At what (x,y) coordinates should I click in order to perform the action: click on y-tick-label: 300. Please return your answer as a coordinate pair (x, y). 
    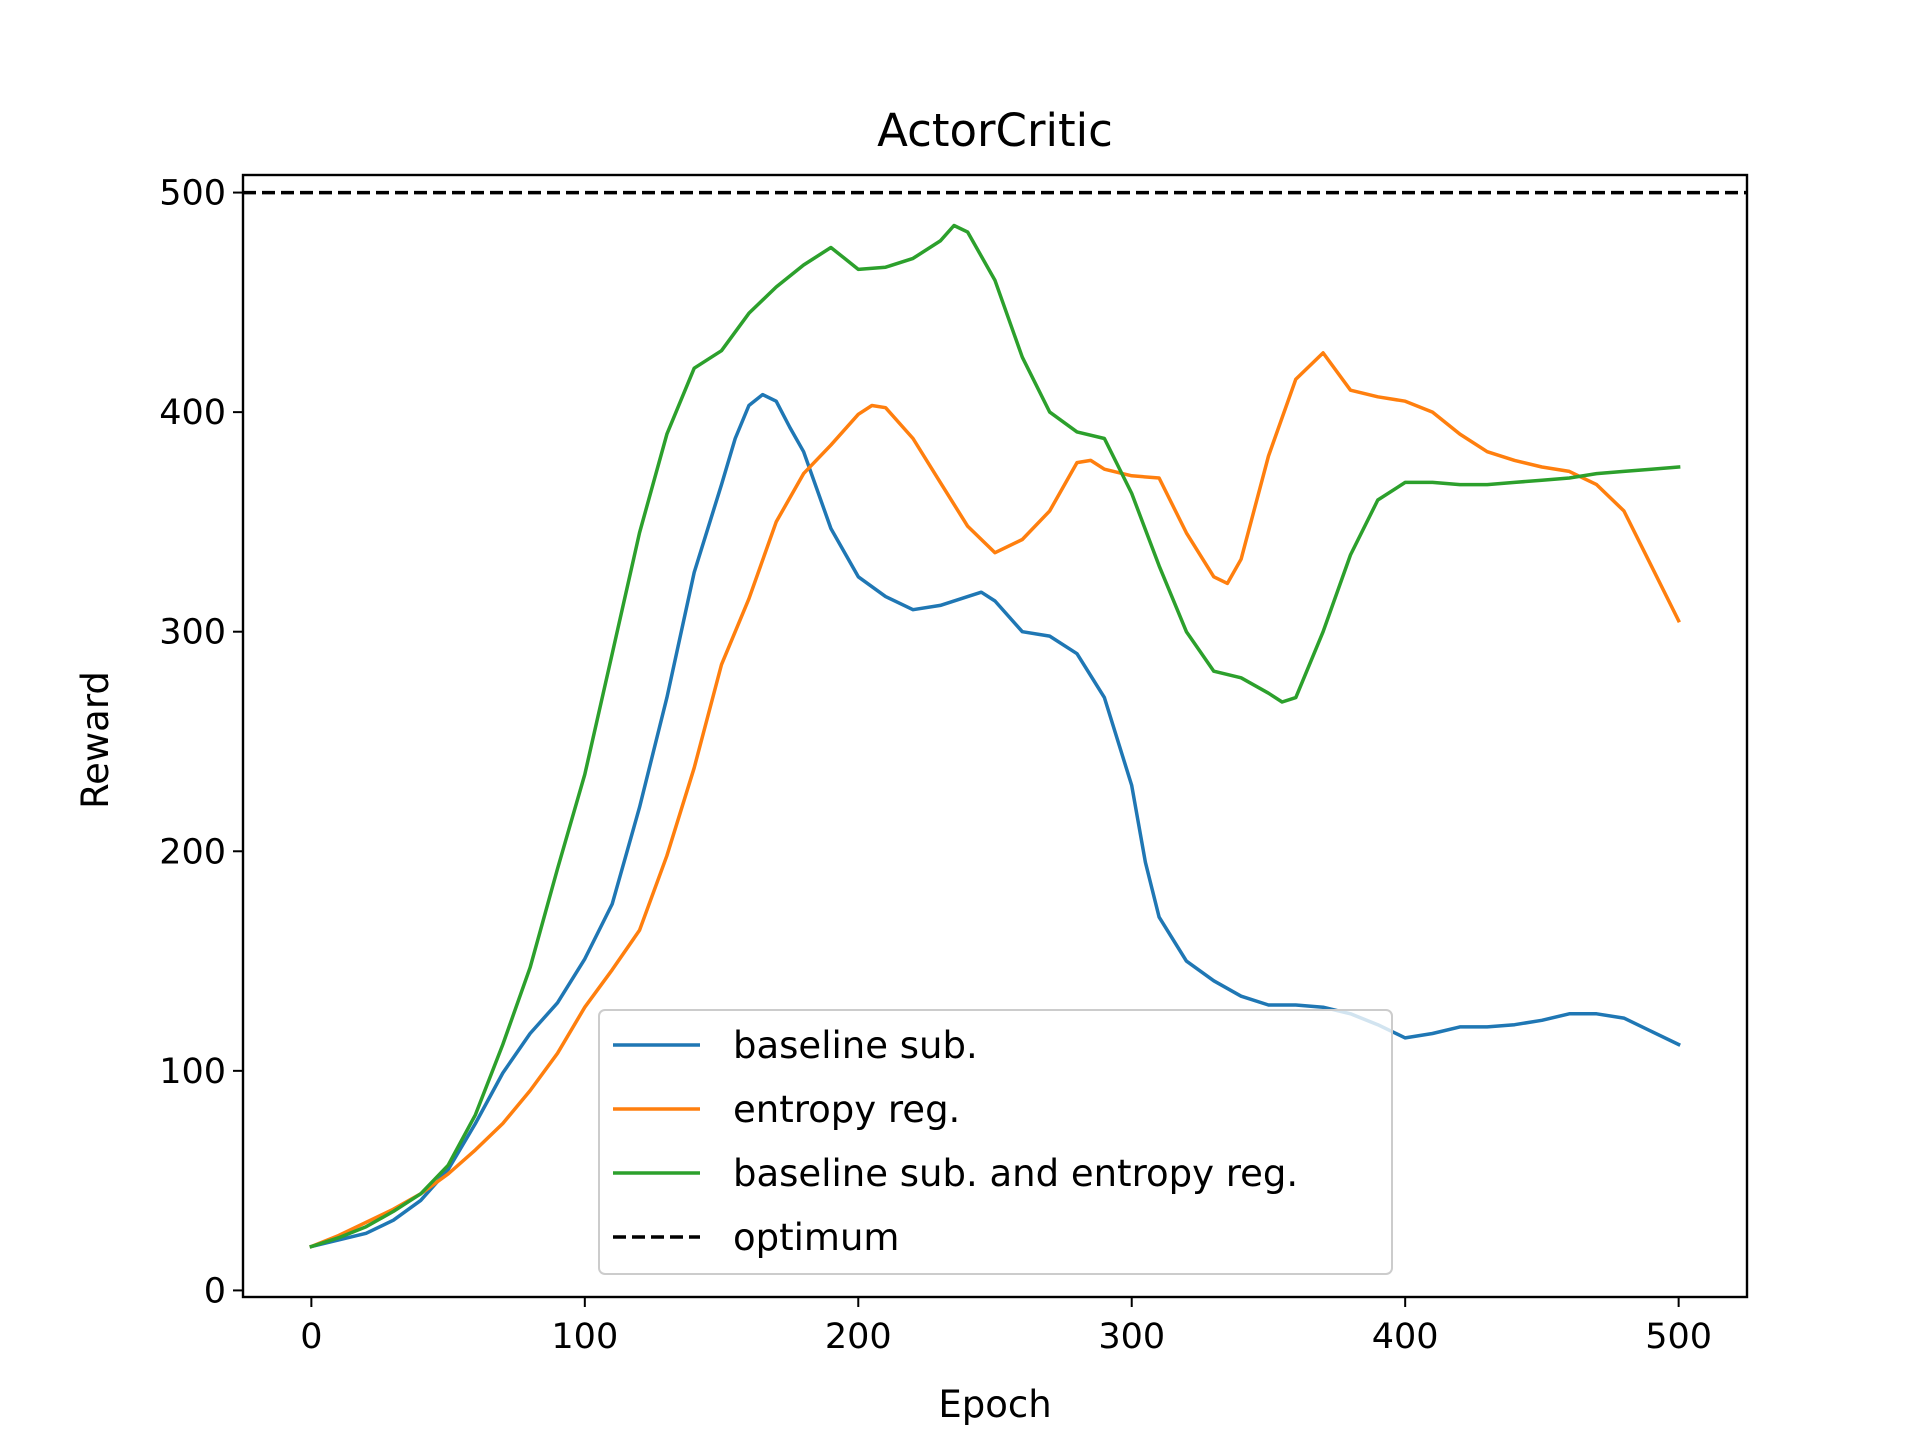
    Looking at the image, I should click on (192, 633).